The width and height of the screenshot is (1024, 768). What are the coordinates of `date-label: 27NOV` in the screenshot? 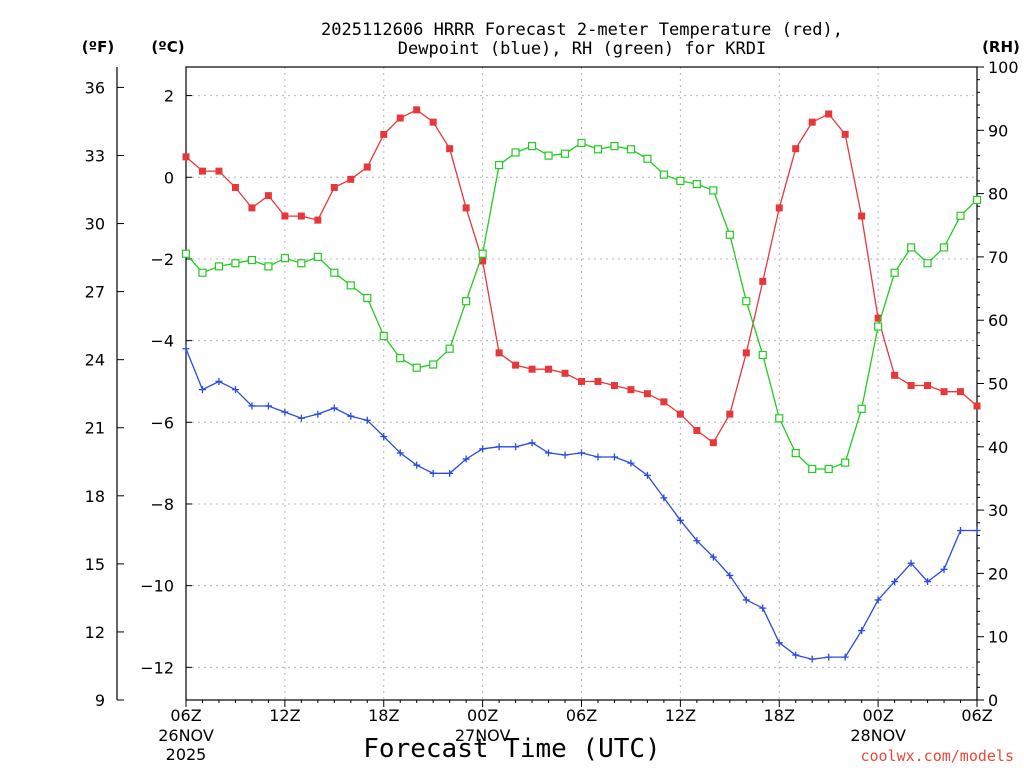 It's located at (483, 735).